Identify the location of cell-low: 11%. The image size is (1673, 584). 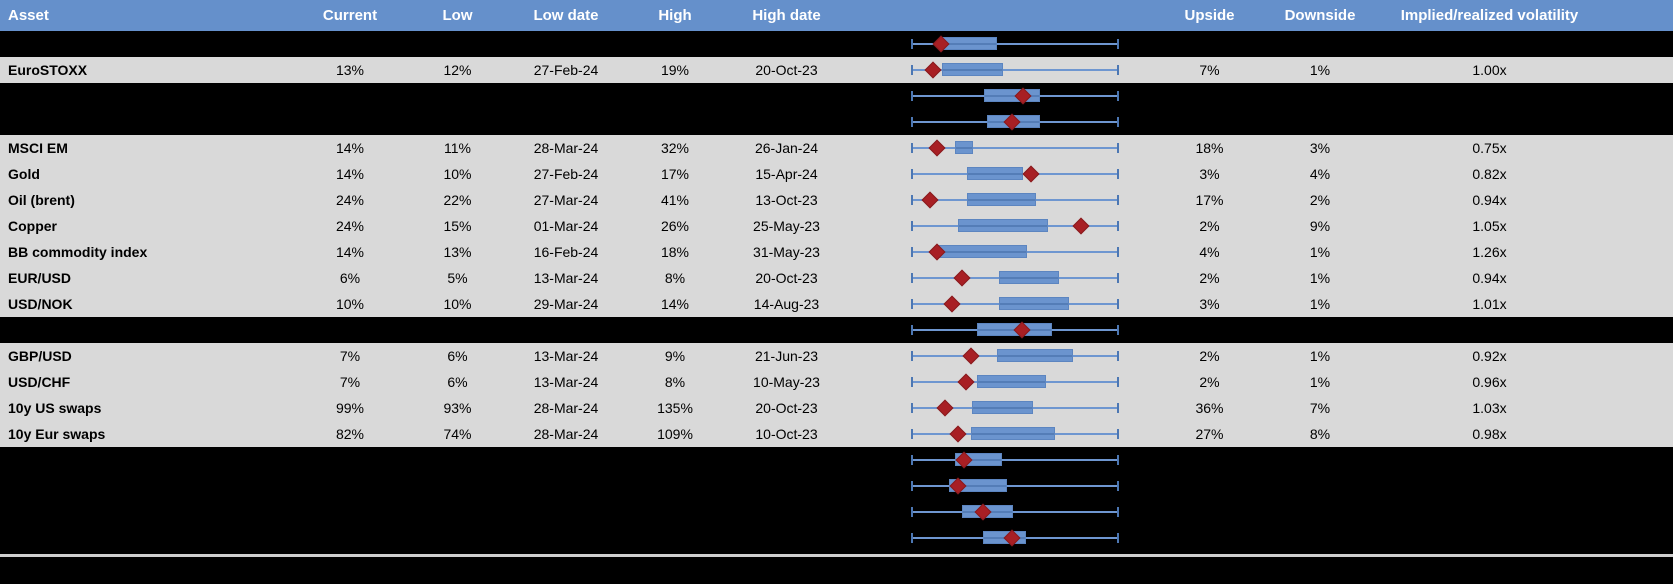
(457, 148).